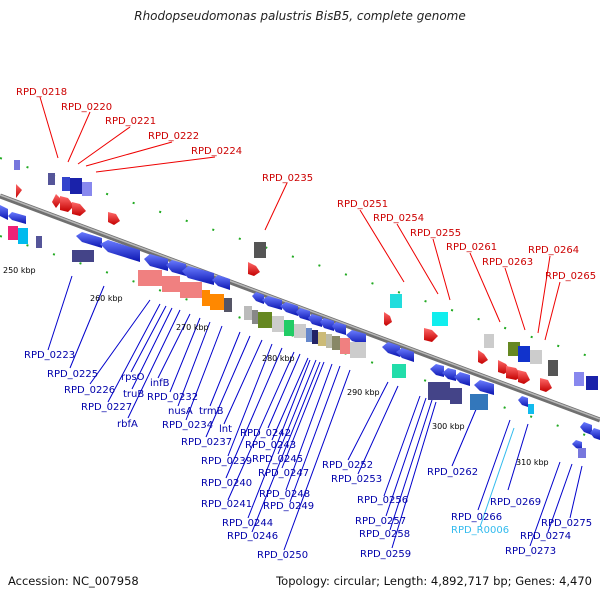 The height and width of the screenshot is (600, 600). What do you see at coordinates (287, 178) in the screenshot?
I see `gene-label: RPD_0235` at bounding box center [287, 178].